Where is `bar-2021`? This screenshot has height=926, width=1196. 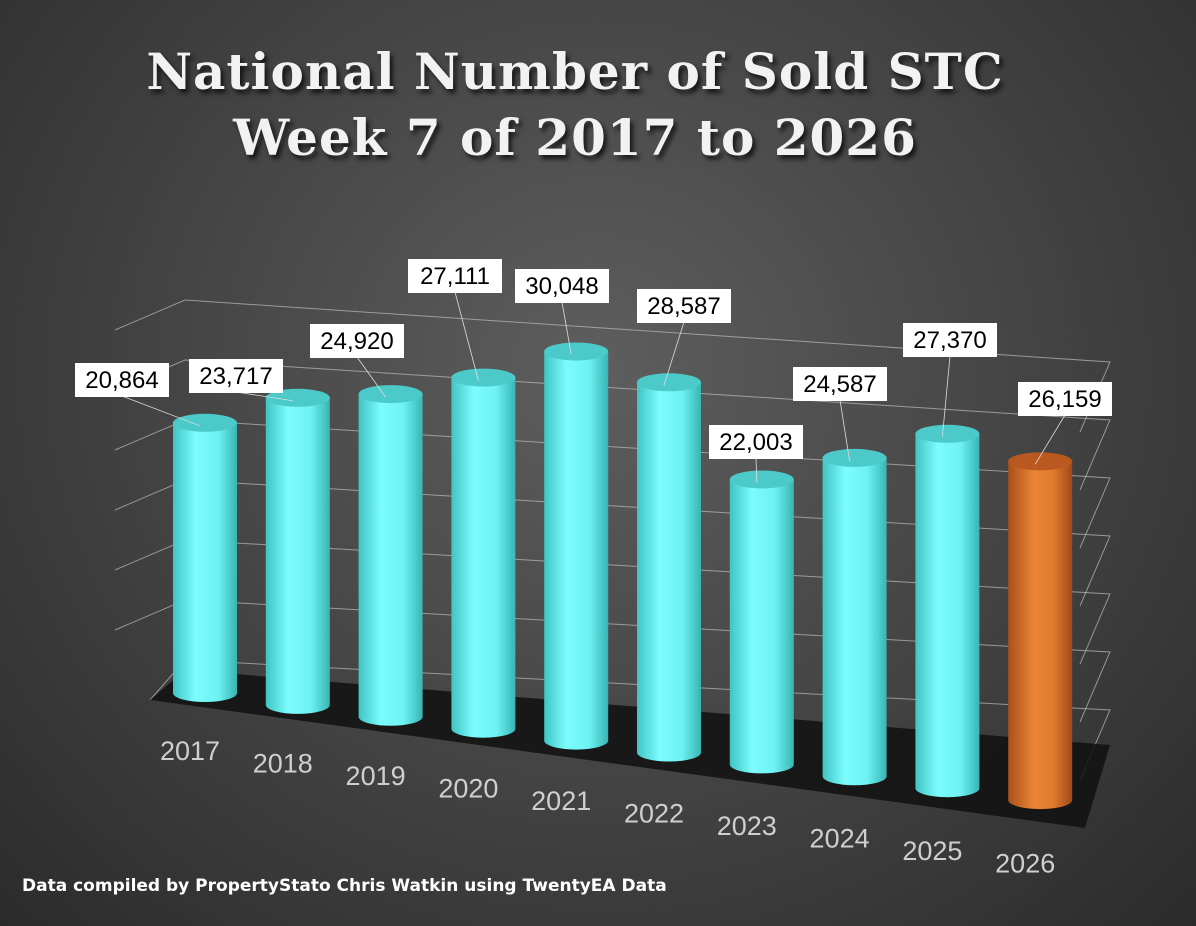
bar-2021 is located at coordinates (576, 546).